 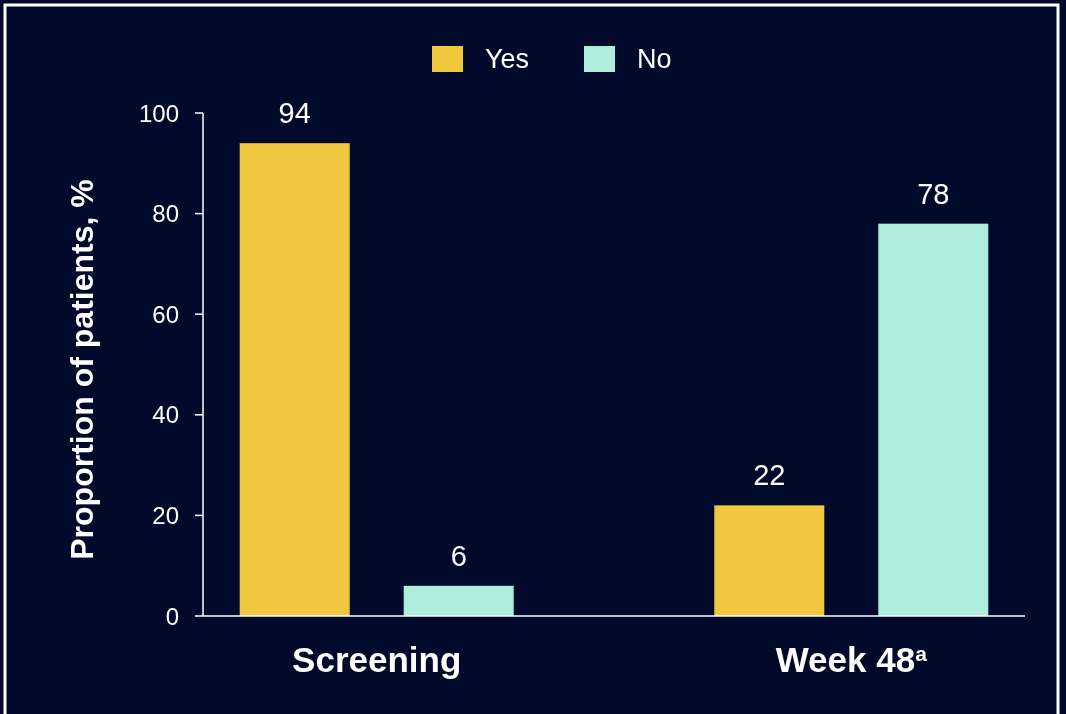 I want to click on x-tick-label: Week 48$^{a}$, so click(x=851, y=659).